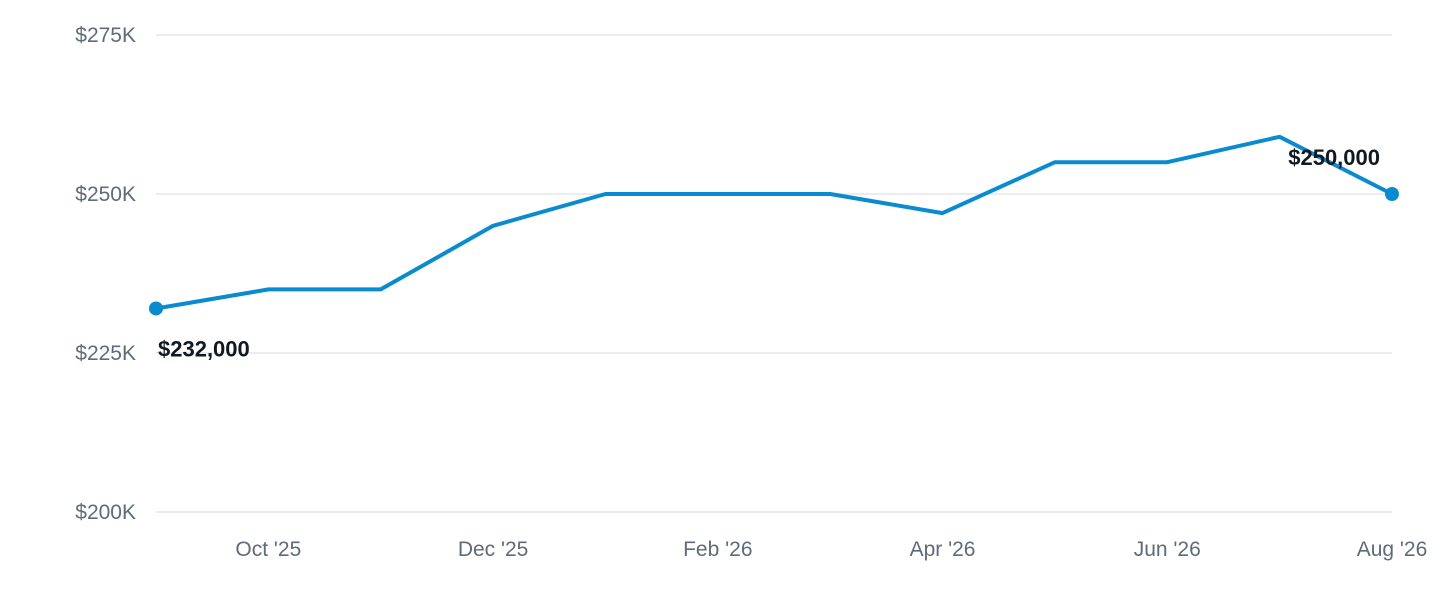 This screenshot has width=1440, height=600. I want to click on x-tick-label: Aug '26, so click(1392, 549).